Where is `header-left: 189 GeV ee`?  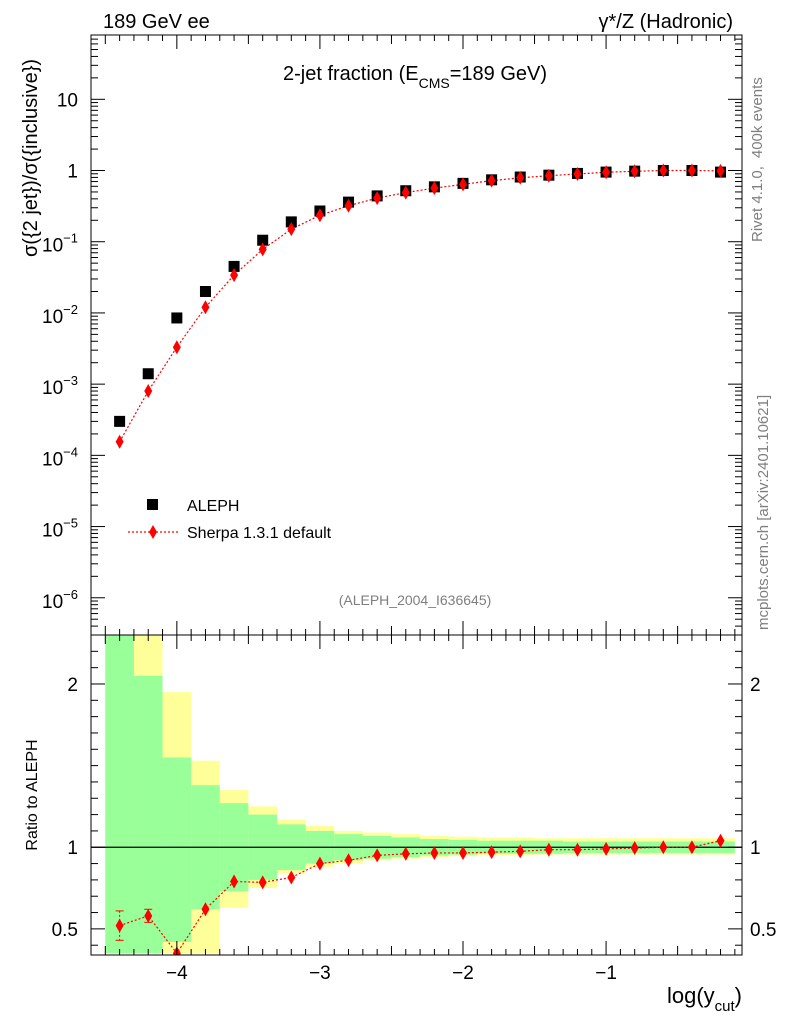 header-left: 189 GeV ee is located at coordinates (156, 22).